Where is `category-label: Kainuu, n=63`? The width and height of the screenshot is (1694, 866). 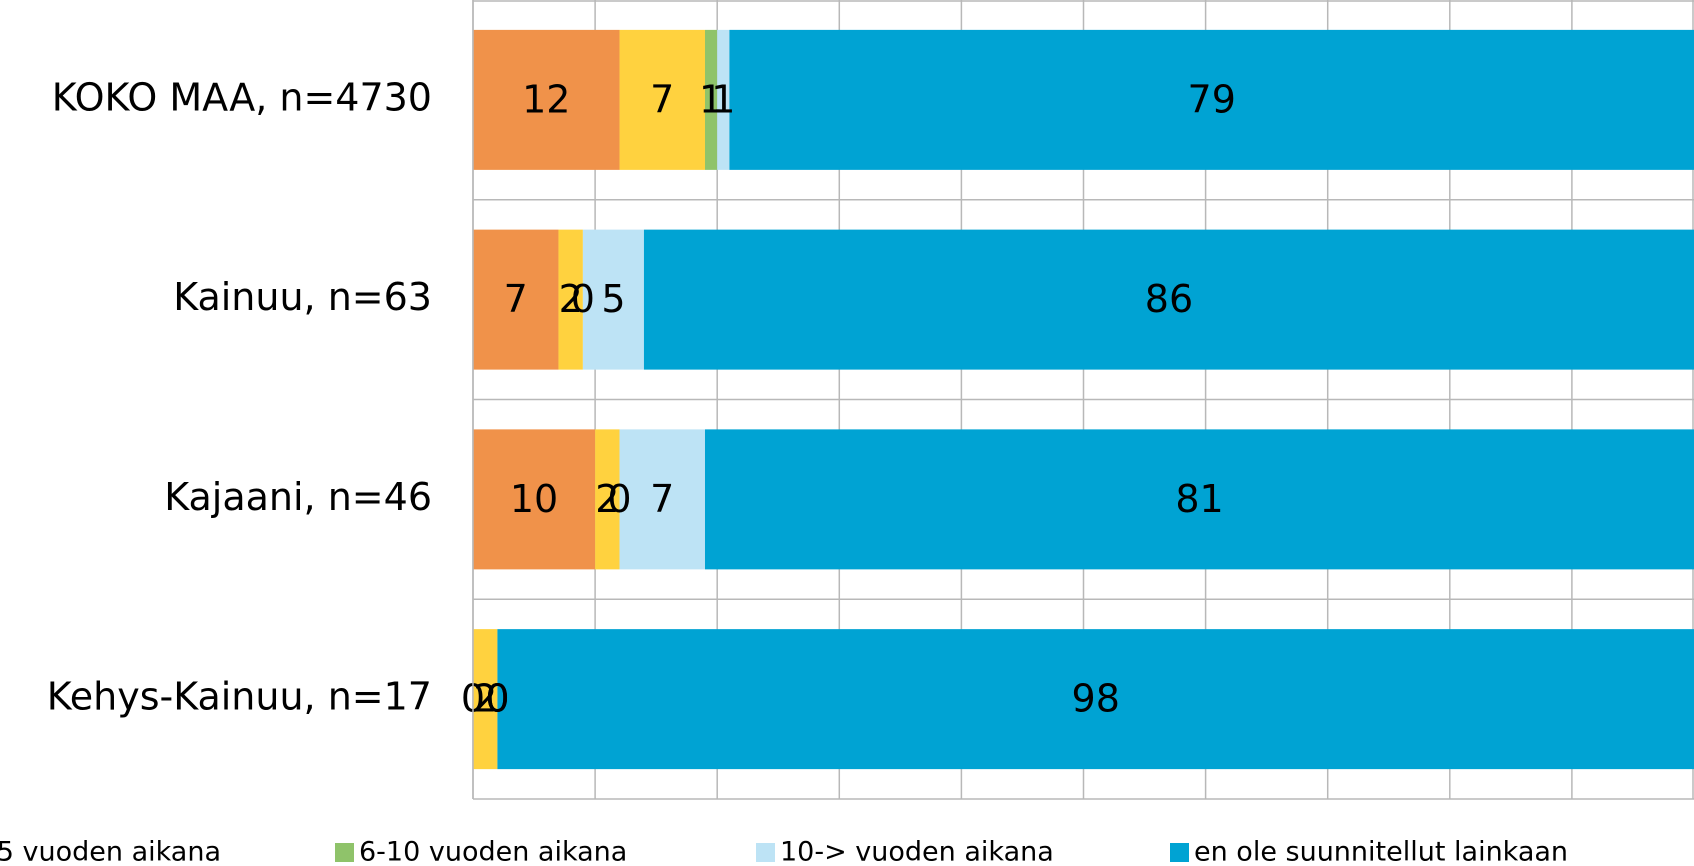
category-label: Kainuu, n=63 is located at coordinates (302, 297).